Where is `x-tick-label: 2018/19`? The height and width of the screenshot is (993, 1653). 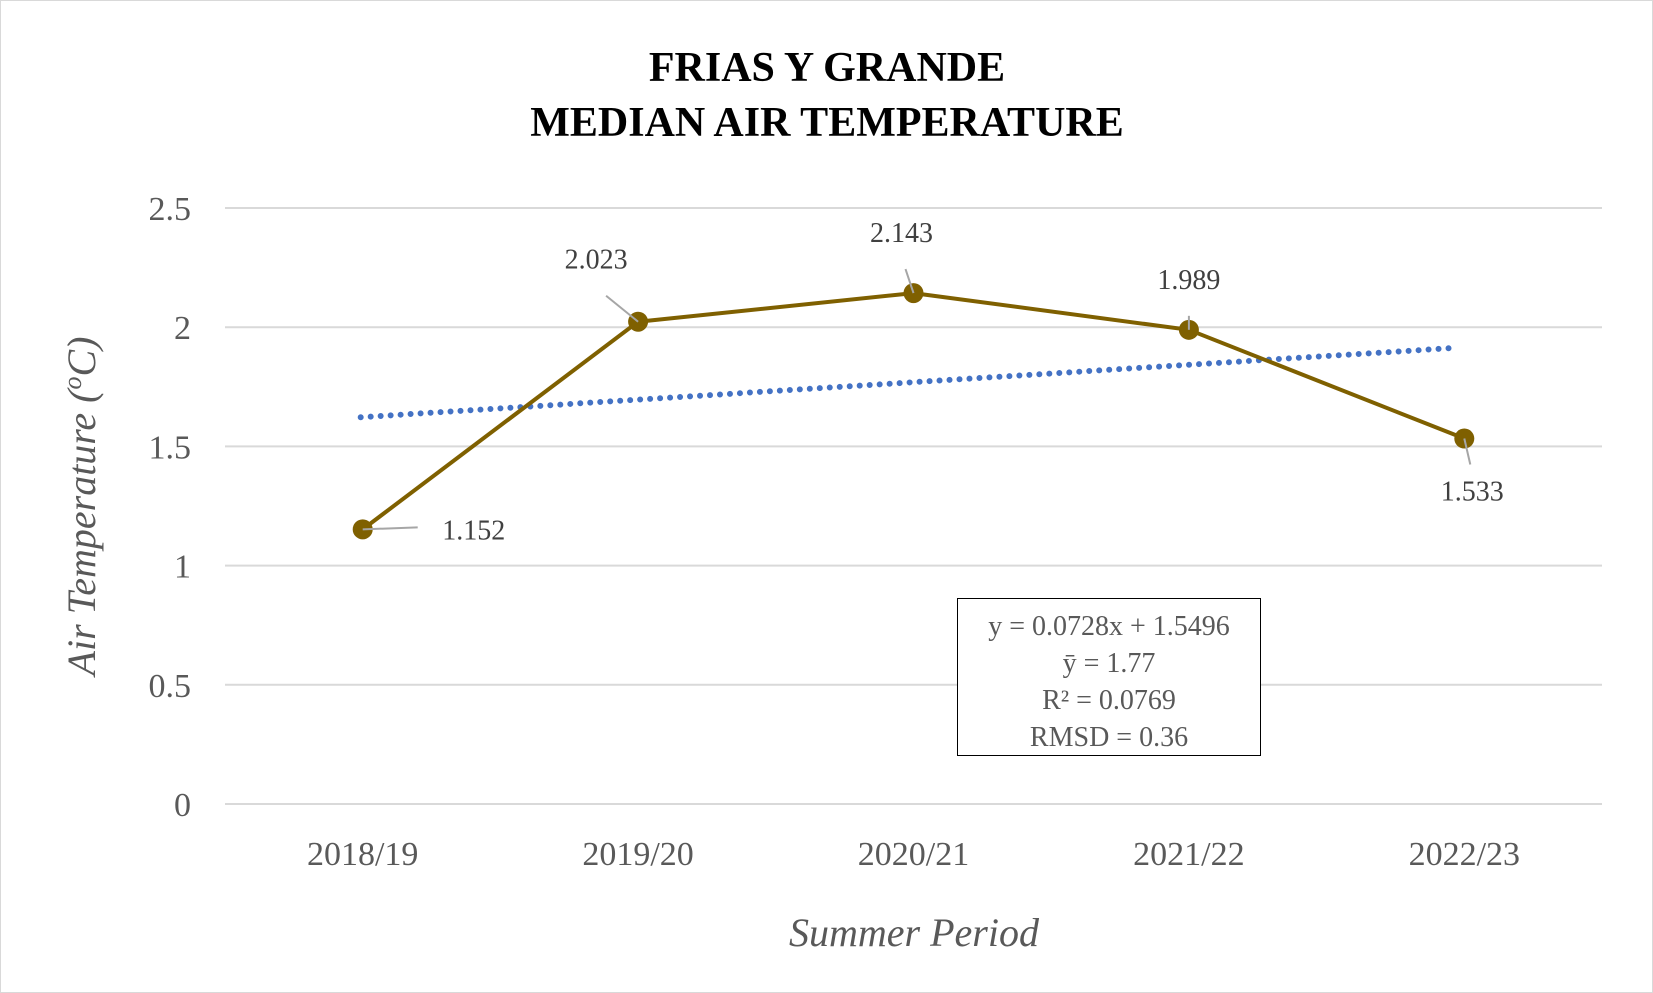
x-tick-label: 2018/19 is located at coordinates (362, 854).